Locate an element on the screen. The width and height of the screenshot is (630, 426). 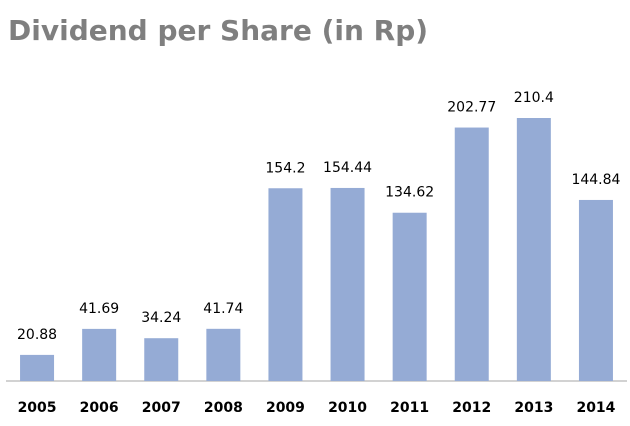
chart-title: Dividend per Share (in Rp) is located at coordinates (218, 30).